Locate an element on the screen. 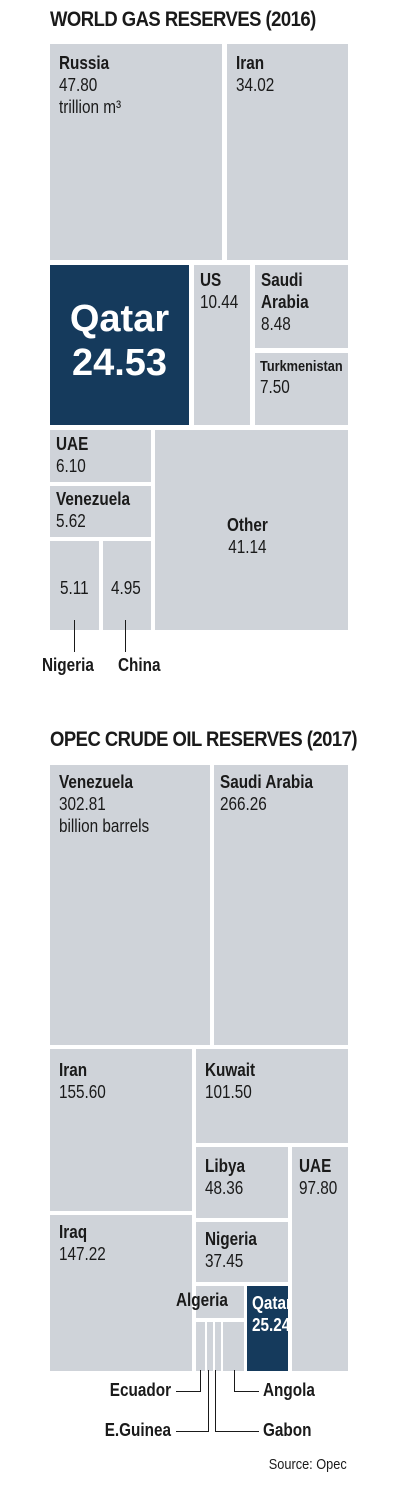 This screenshot has width=400, height=1491. oil-tile-algeria is located at coordinates (220, 1302).